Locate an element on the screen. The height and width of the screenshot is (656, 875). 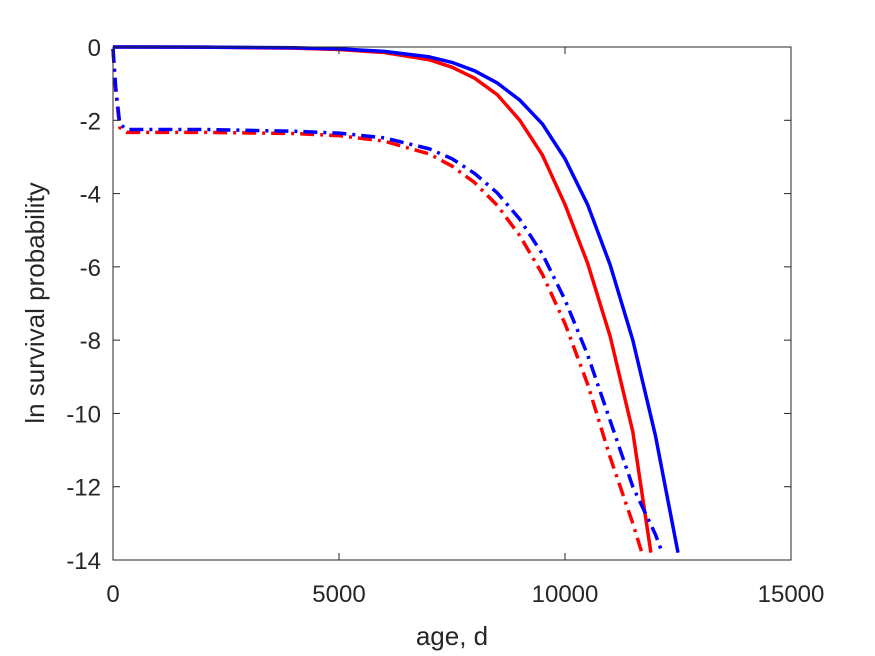
y-tick-label: -2 is located at coordinates (90, 121).